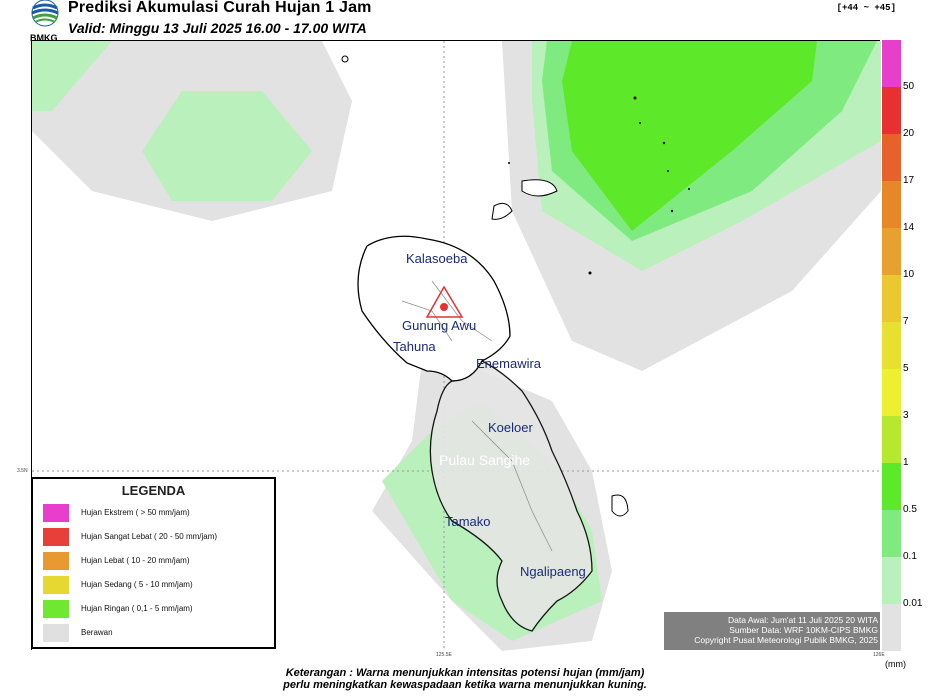  Describe the element at coordinates (895, 664) in the screenshot. I see `colorbar-unit: (mm)` at that location.